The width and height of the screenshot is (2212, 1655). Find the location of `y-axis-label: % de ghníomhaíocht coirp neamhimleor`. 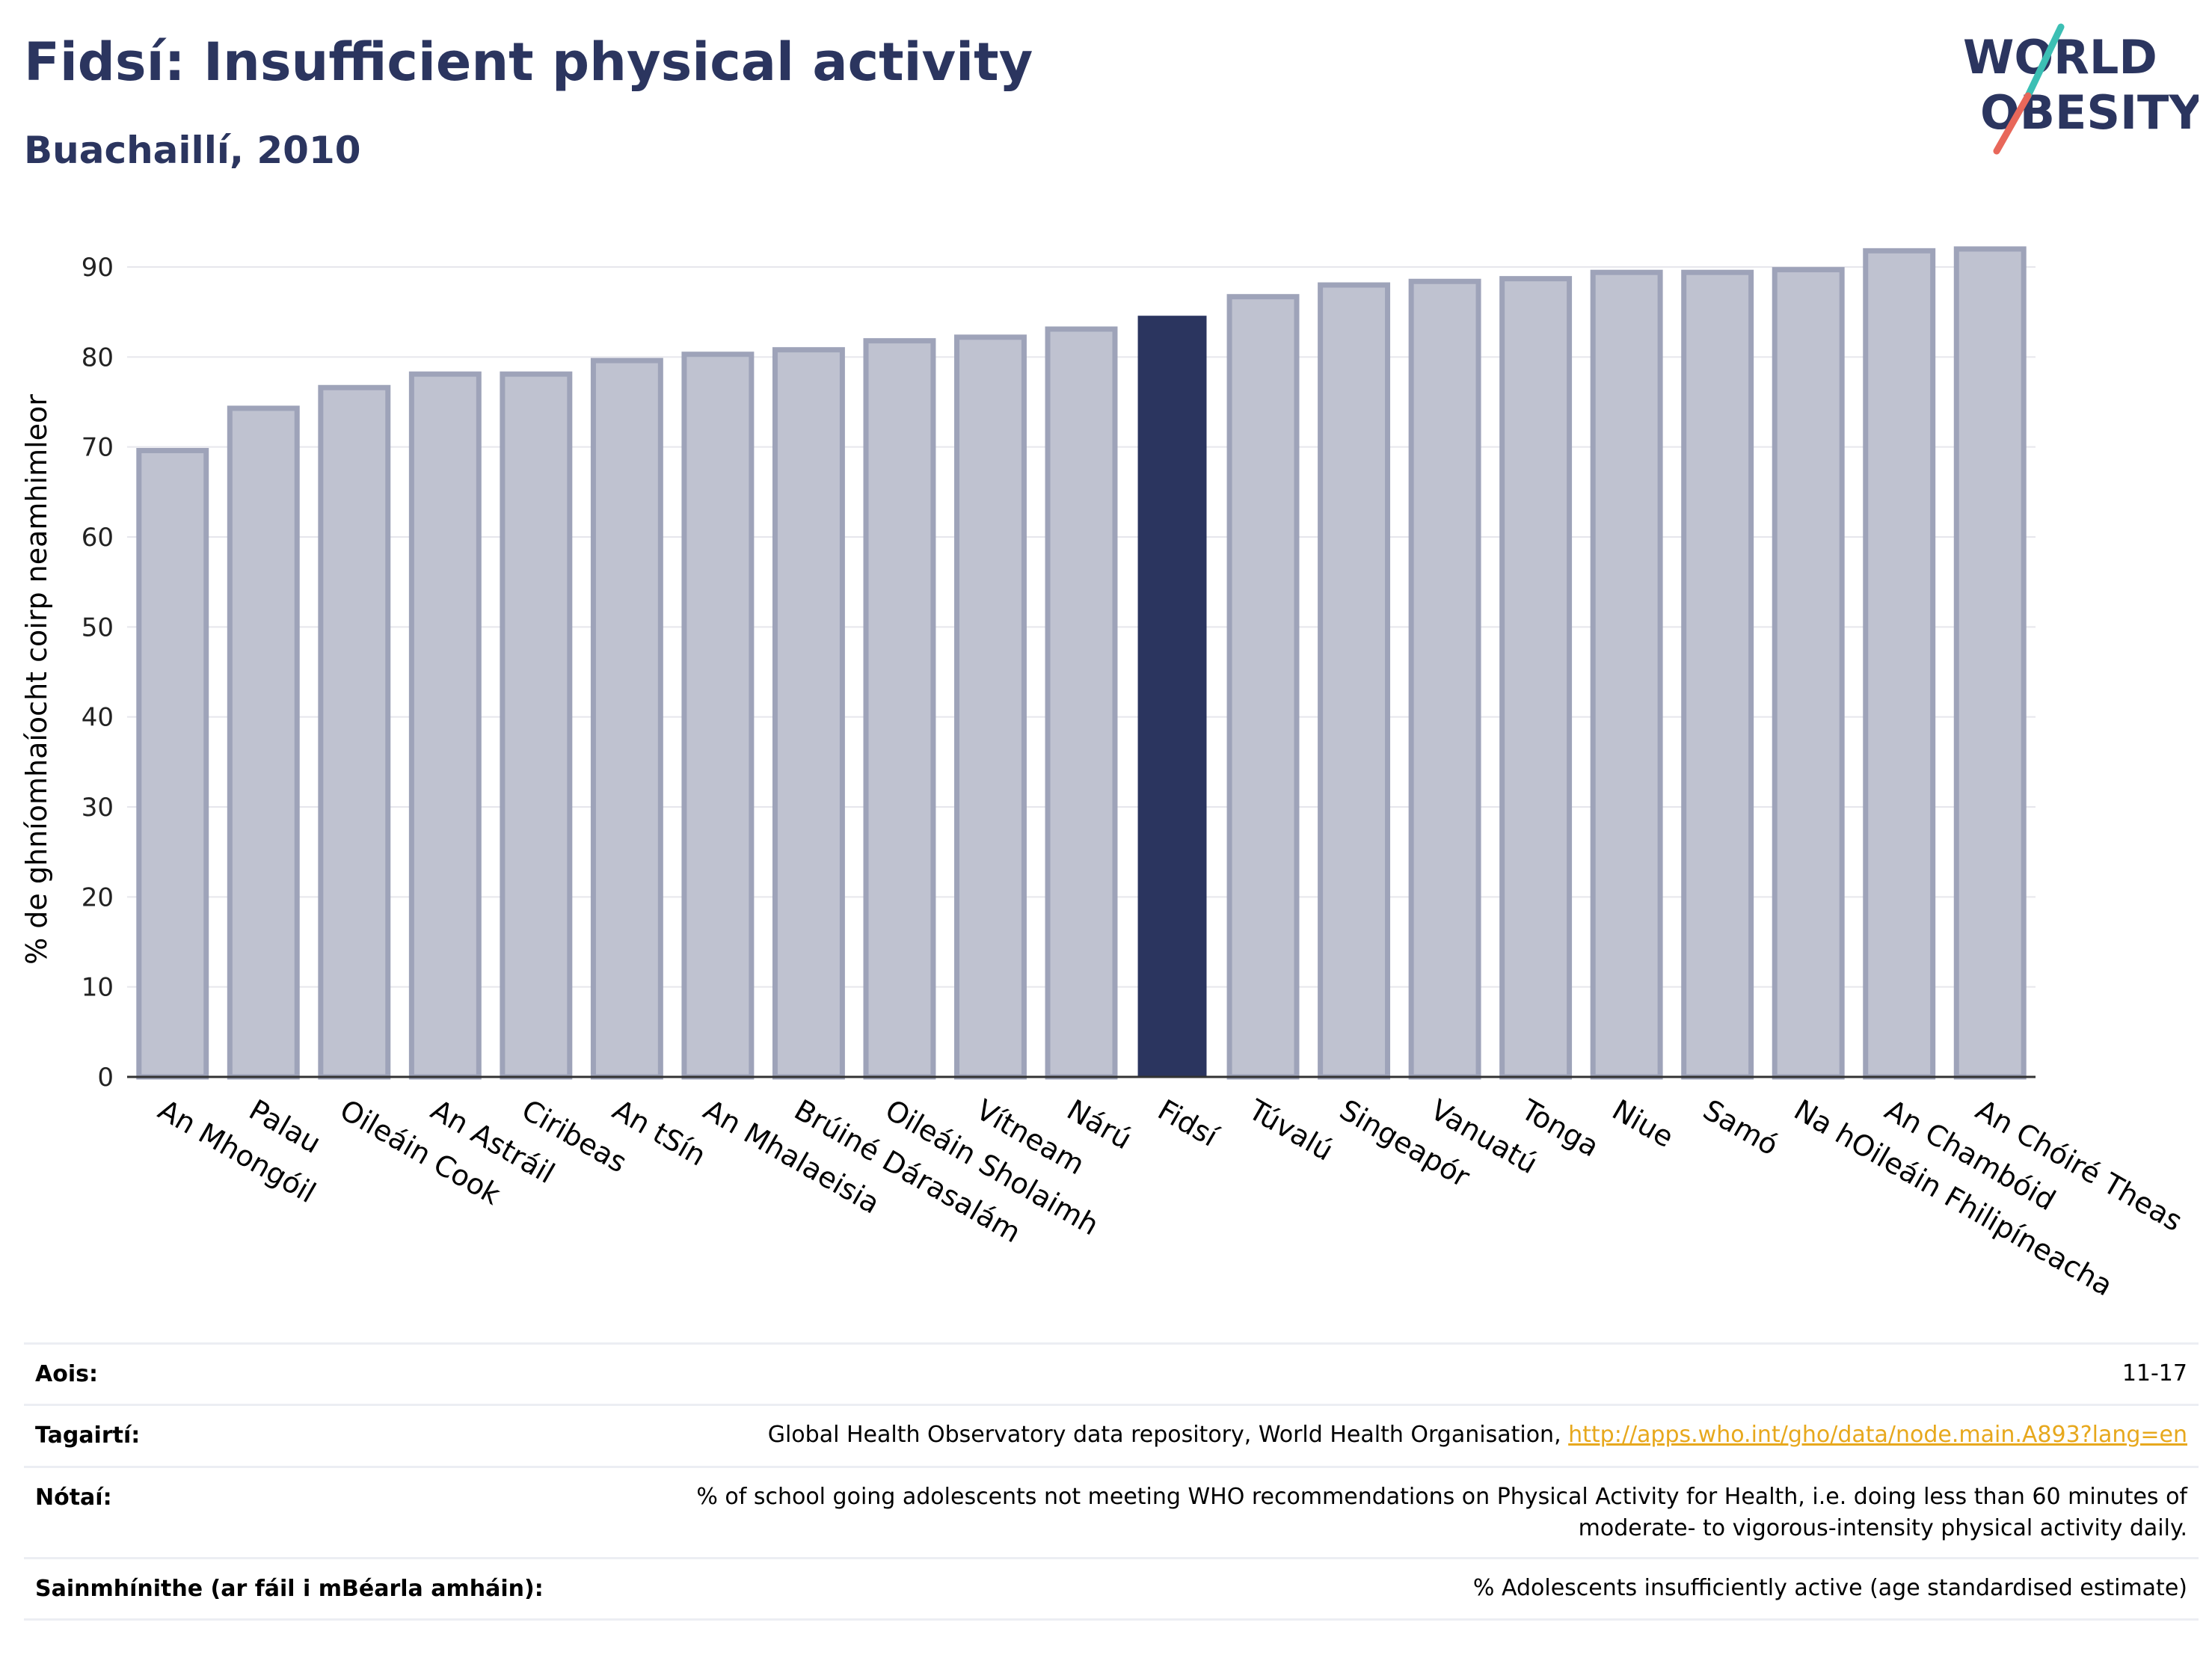

y-axis-label: % de ghníomhaíocht coirp neamhimleor is located at coordinates (36, 679).